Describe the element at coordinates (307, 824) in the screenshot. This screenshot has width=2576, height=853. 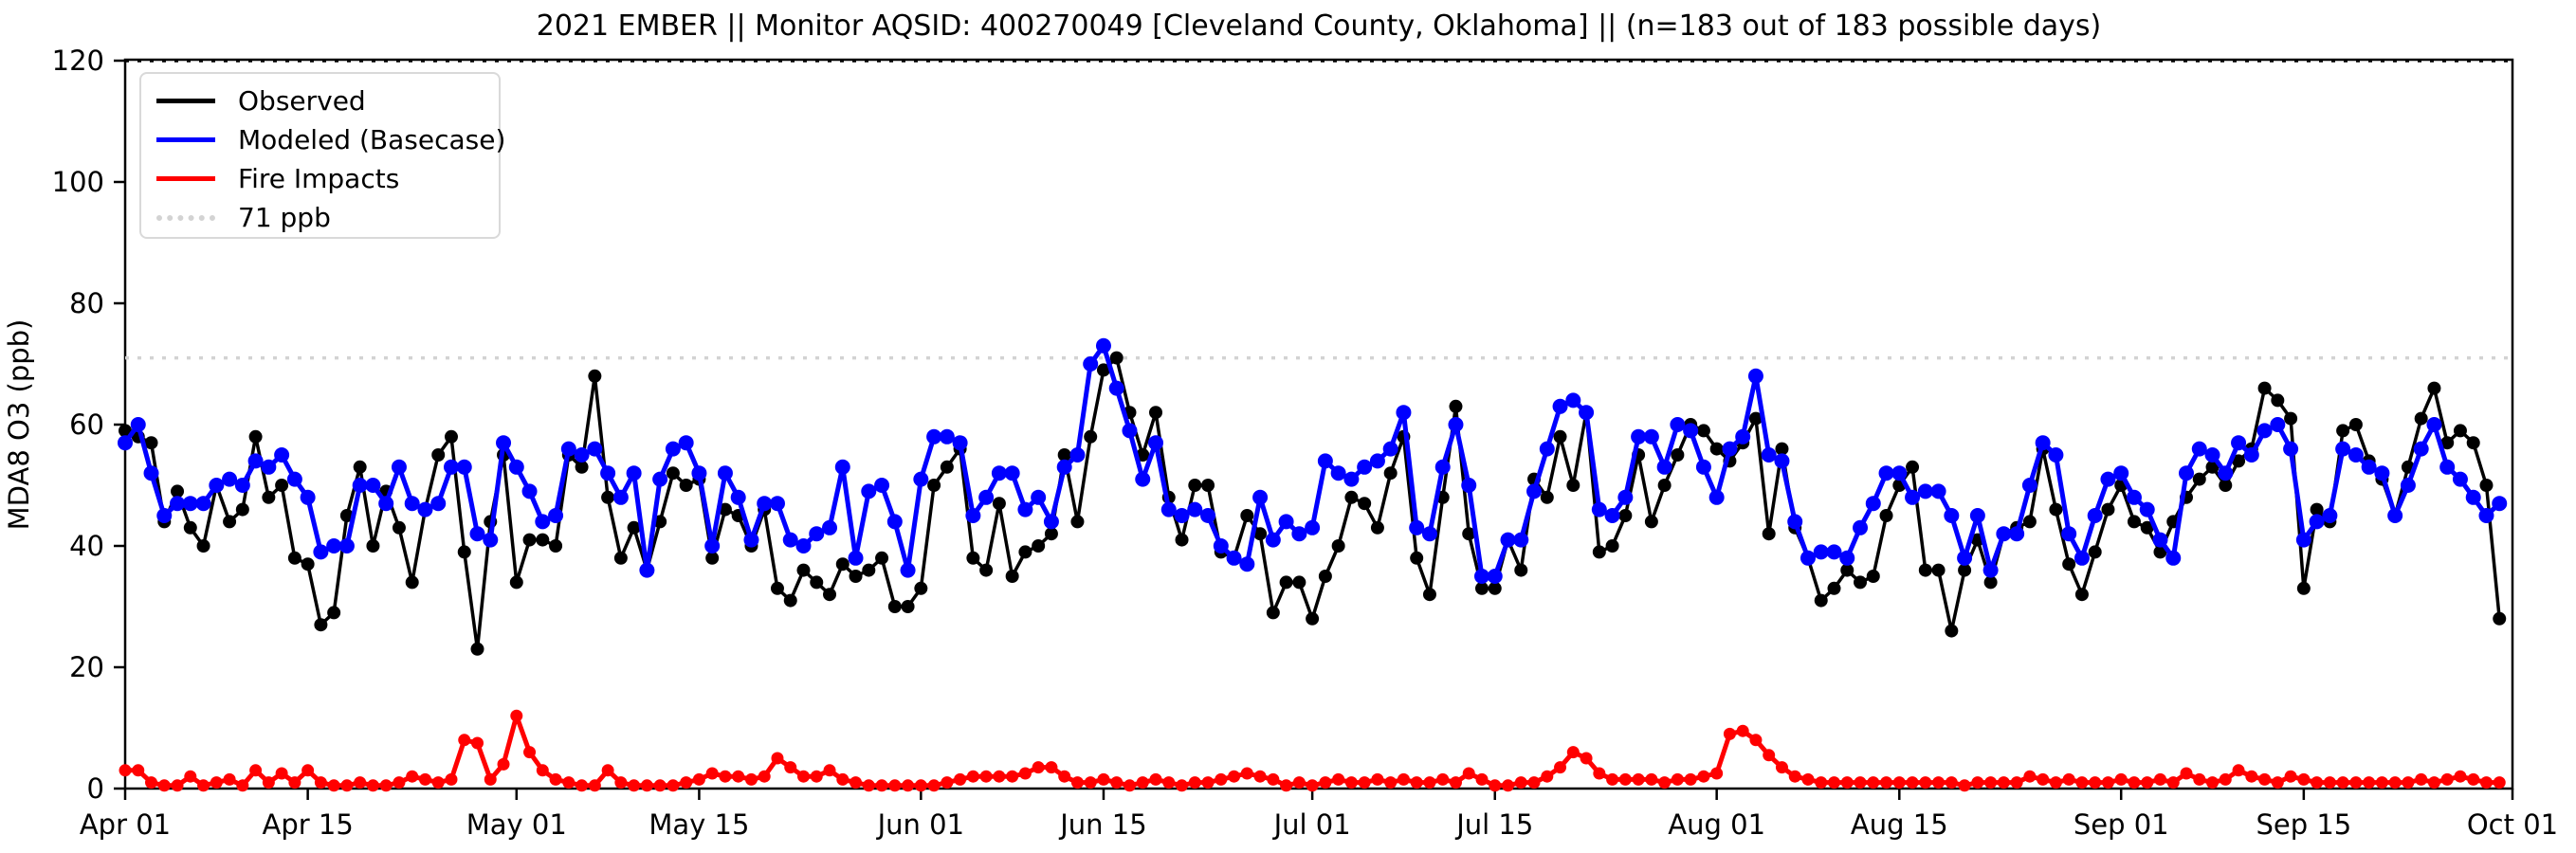
I see `x-tick-label: Apr 15` at that location.